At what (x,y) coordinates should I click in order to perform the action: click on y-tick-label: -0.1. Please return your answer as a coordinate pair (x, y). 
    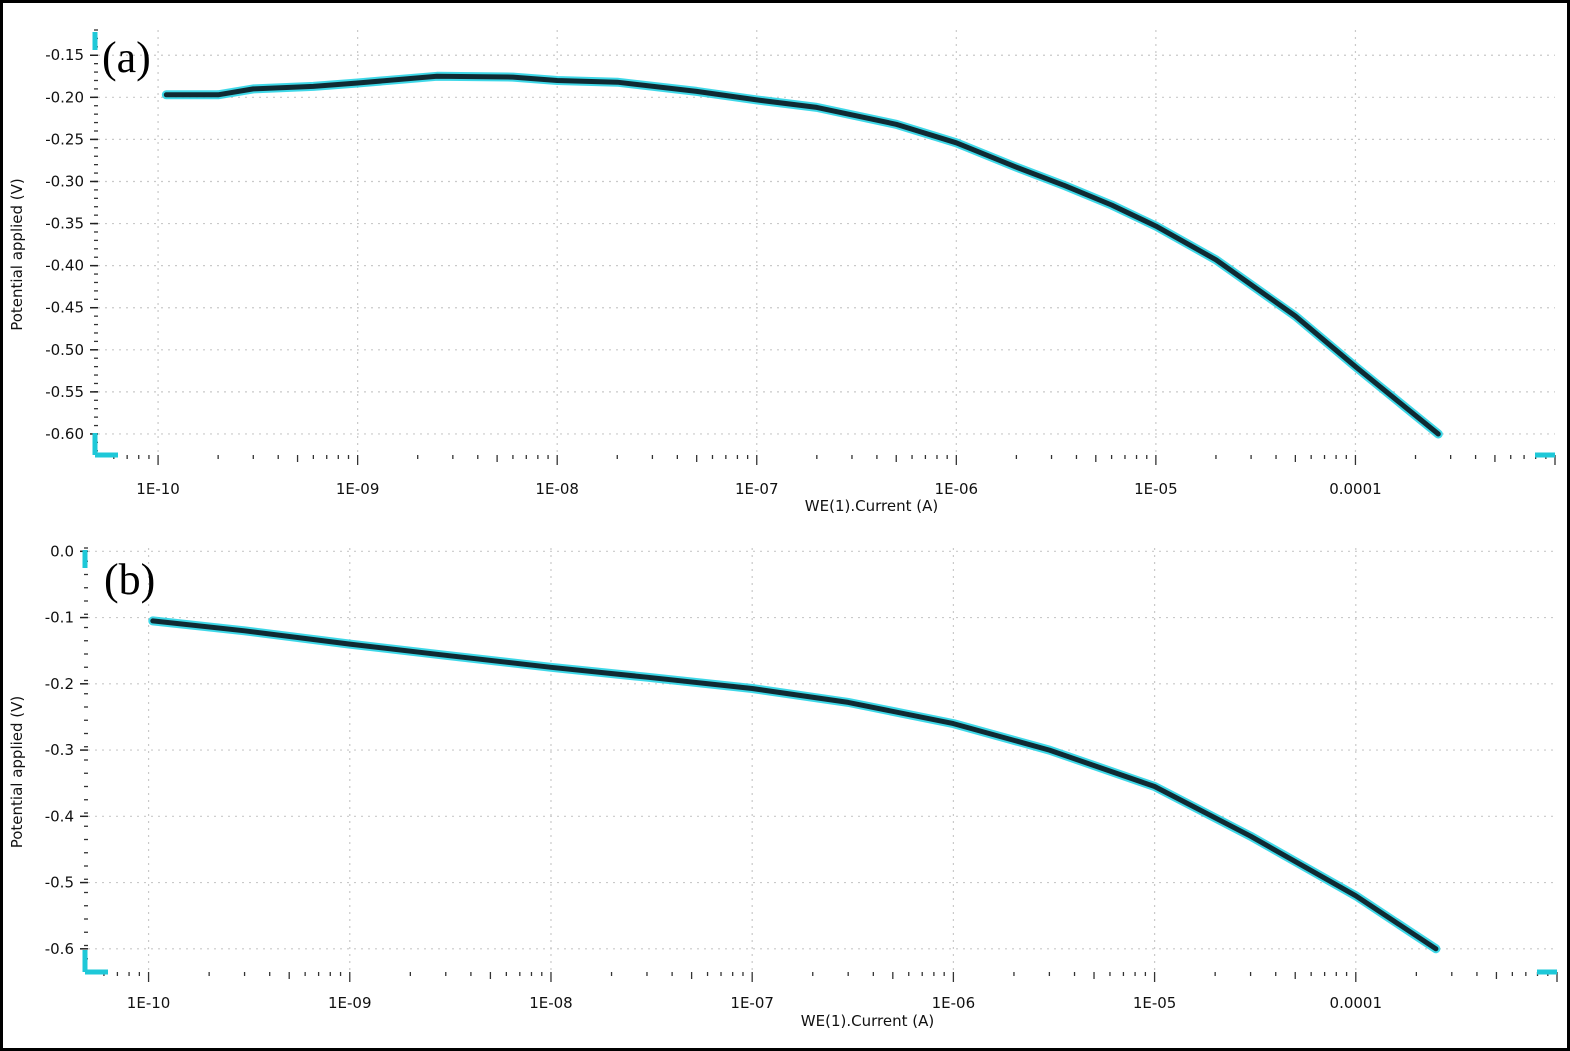
    Looking at the image, I should click on (59, 618).